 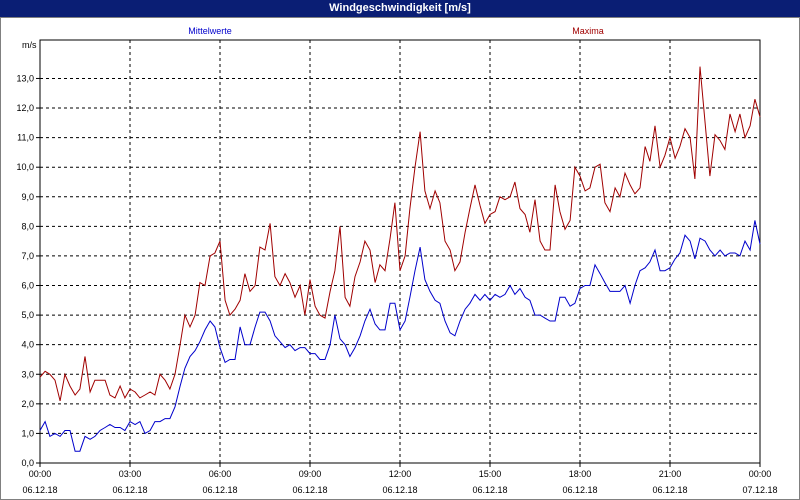 What do you see at coordinates (27, 315) in the screenshot?
I see `y-tick-label: 5,0` at bounding box center [27, 315].